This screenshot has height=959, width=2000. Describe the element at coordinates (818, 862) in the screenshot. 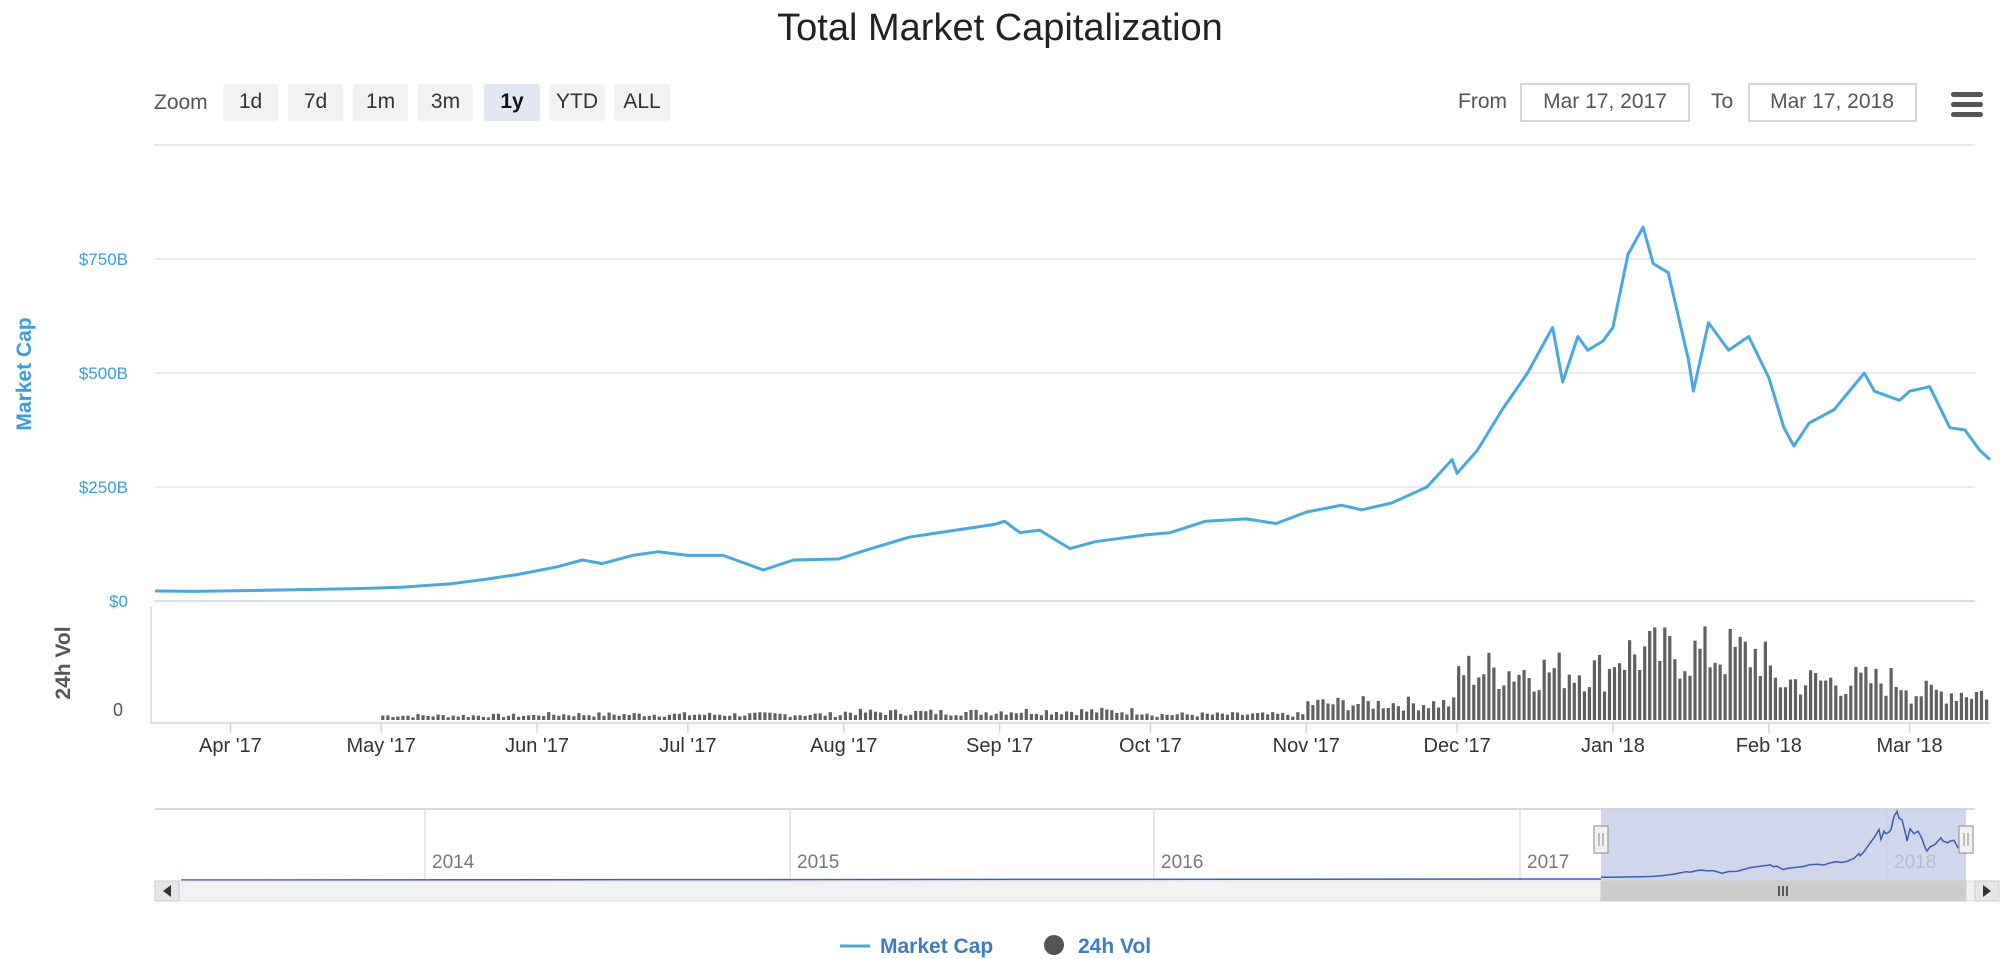

I see `navigator-year-label: 2015` at that location.